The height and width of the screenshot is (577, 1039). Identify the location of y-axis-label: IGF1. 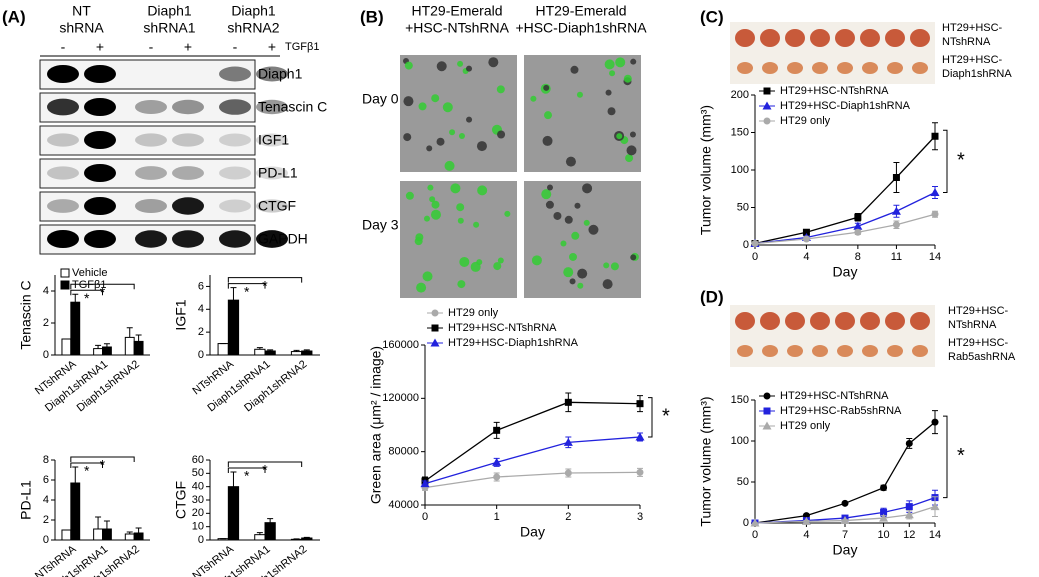
(181, 314).